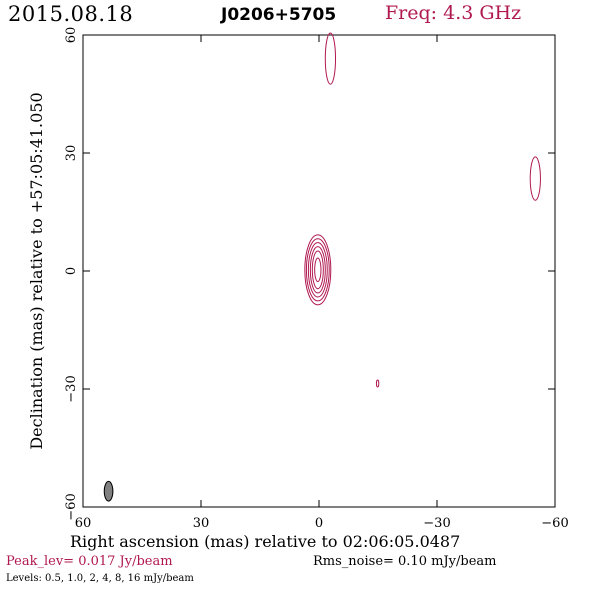 The width and height of the screenshot is (590, 590). I want to click on source-name: J0206+5705, so click(279, 15).